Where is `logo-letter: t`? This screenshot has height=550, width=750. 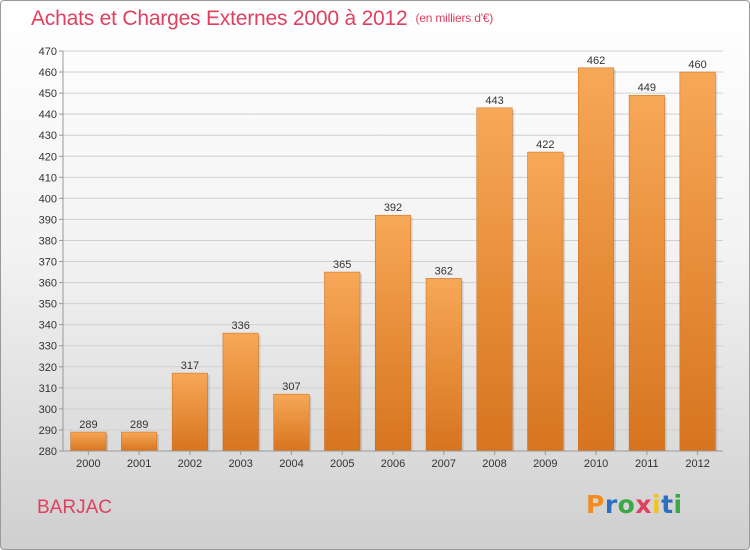 logo-letter: t is located at coordinates (667, 504).